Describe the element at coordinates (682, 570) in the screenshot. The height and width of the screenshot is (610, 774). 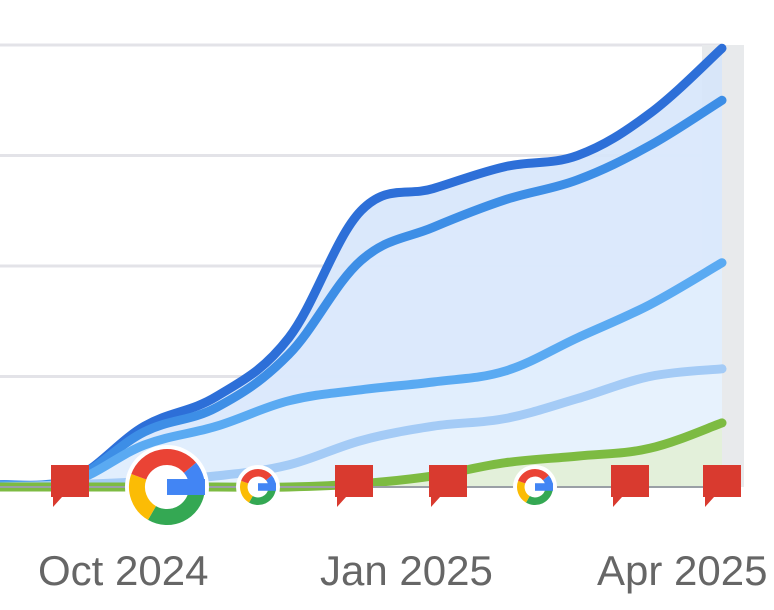
I see `x-tick-label: Apr 2025` at that location.